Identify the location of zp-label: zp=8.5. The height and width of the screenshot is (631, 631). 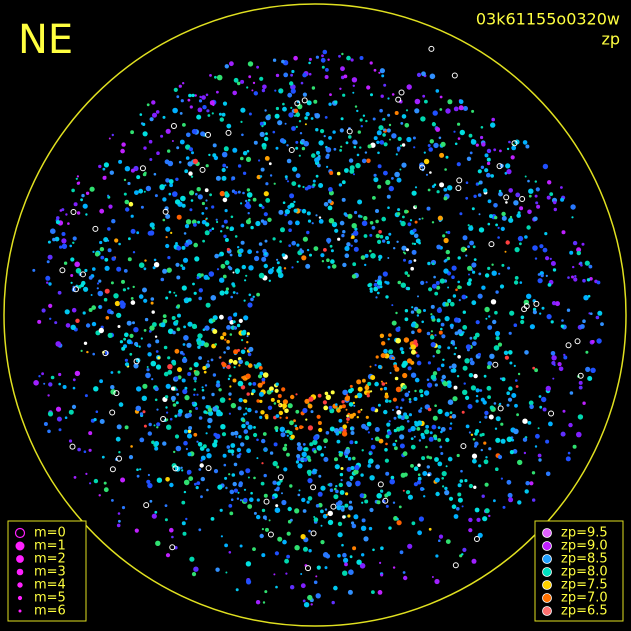
(584, 559).